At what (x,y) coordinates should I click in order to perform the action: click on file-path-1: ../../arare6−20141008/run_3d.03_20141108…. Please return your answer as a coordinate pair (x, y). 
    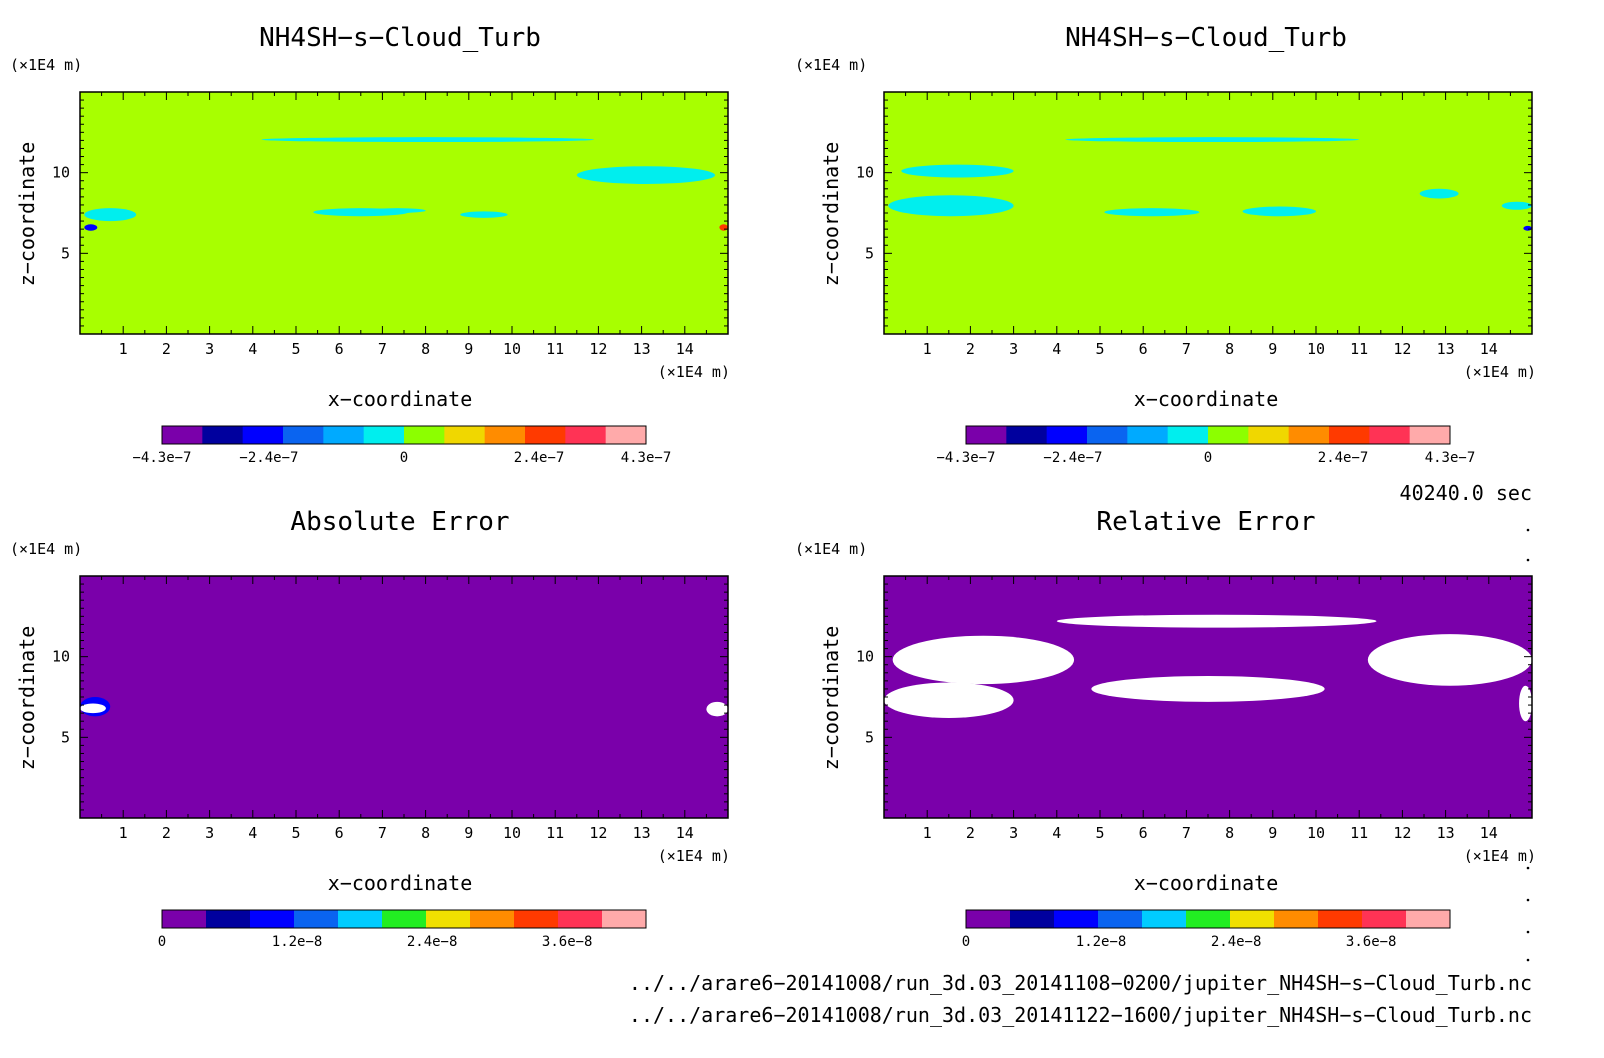
    Looking at the image, I should click on (1080, 983).